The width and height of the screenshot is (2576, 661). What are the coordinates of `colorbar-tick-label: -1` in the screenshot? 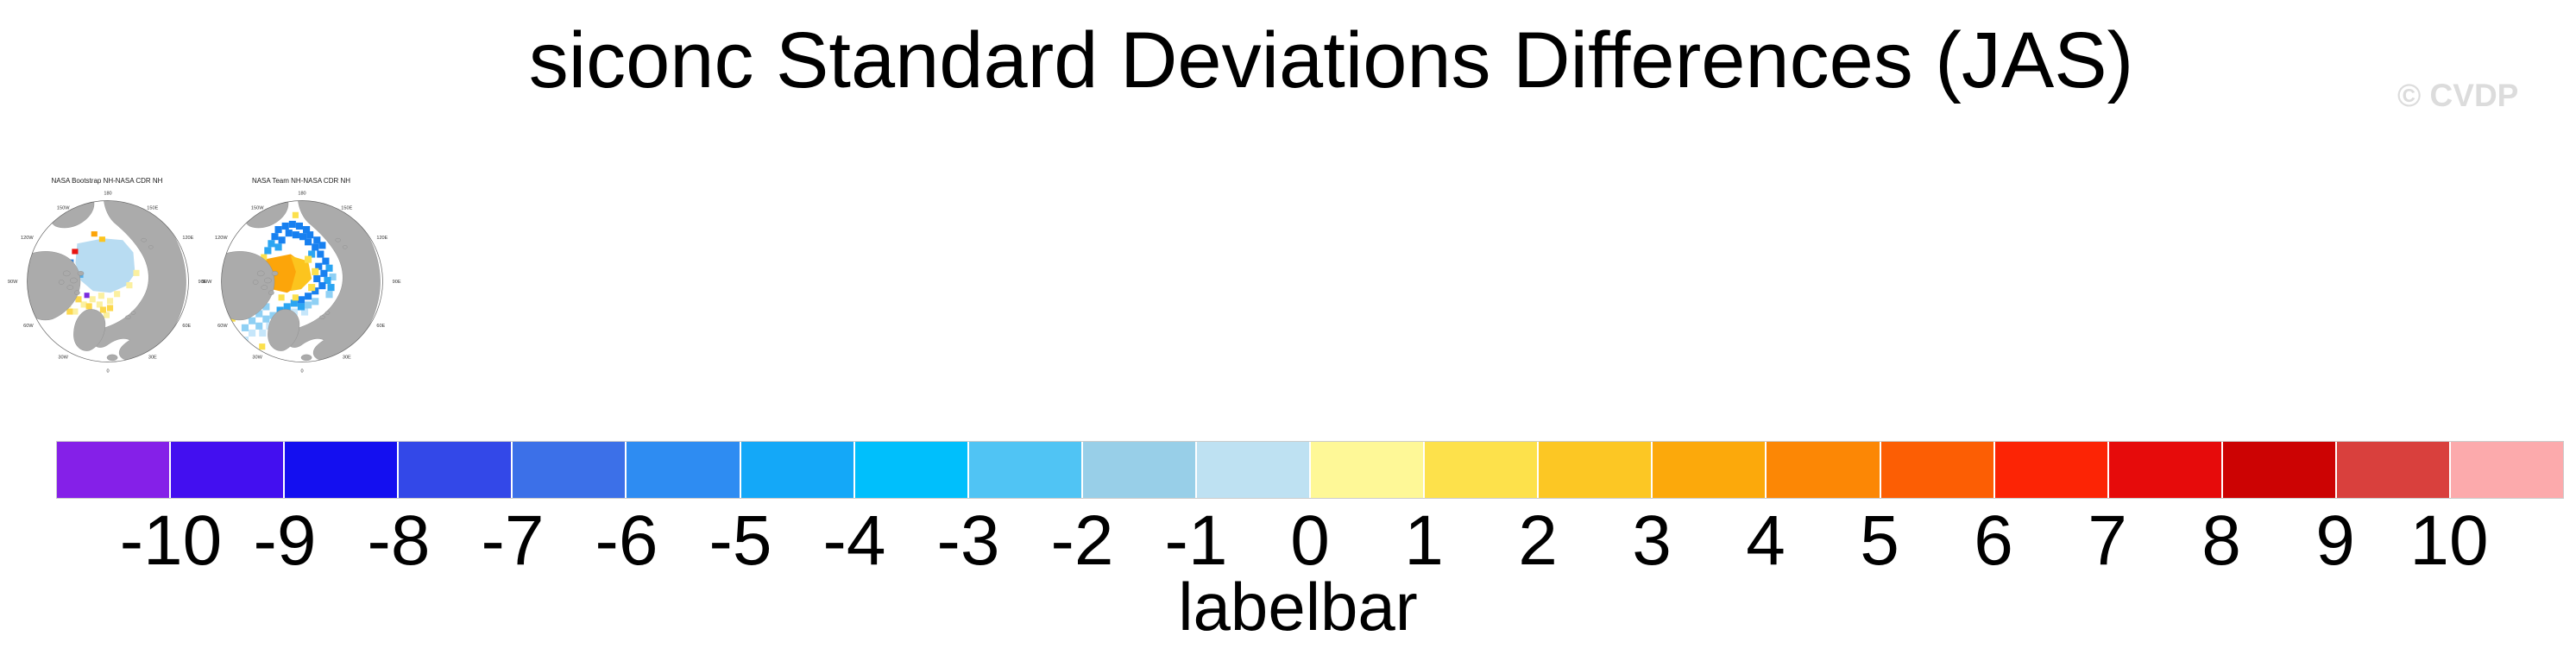 It's located at (1196, 540).